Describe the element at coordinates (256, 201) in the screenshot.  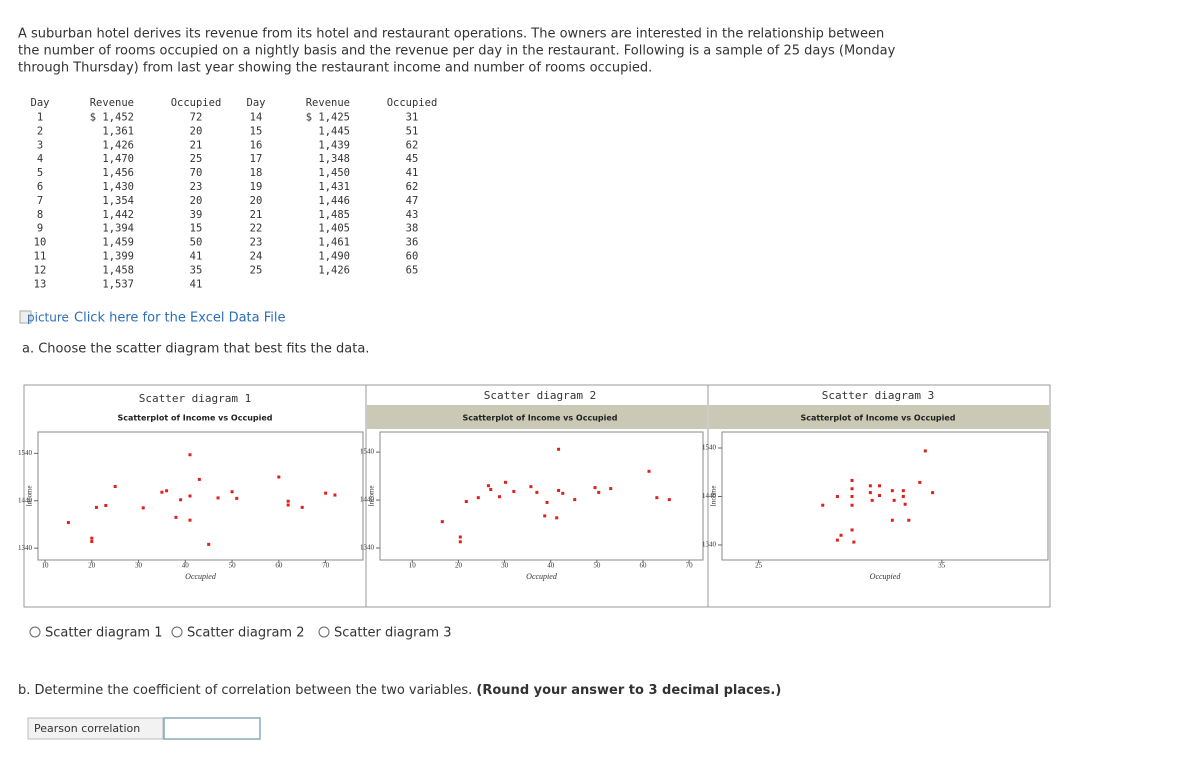
I see `table-cell: 20` at that location.